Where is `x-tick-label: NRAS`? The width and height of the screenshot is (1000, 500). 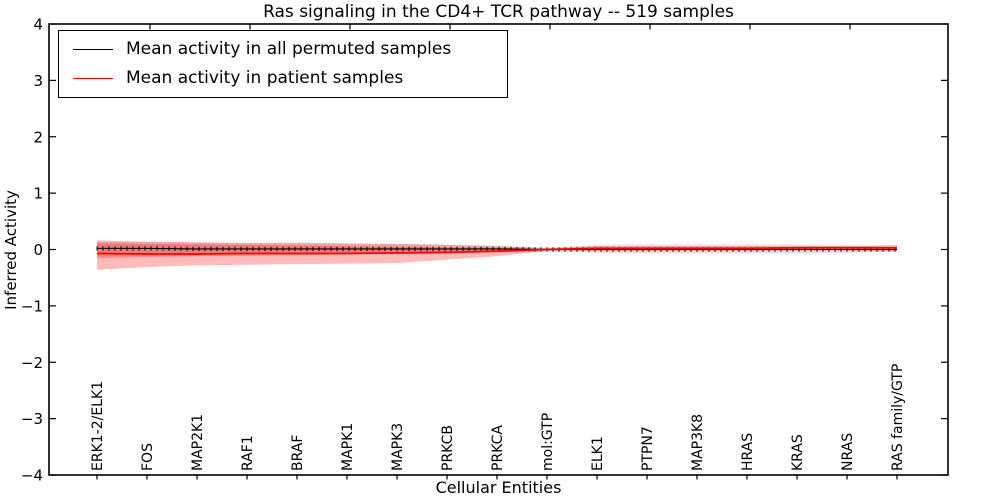
x-tick-label: NRAS is located at coordinates (848, 452).